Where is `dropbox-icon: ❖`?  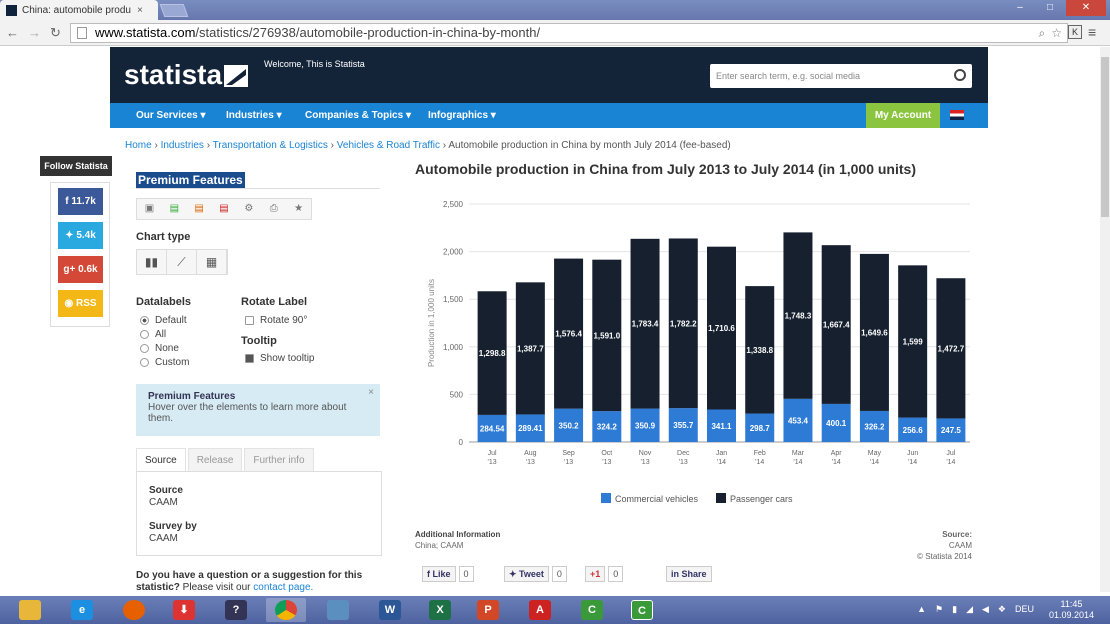
dropbox-icon: ❖ is located at coordinates (1001, 609).